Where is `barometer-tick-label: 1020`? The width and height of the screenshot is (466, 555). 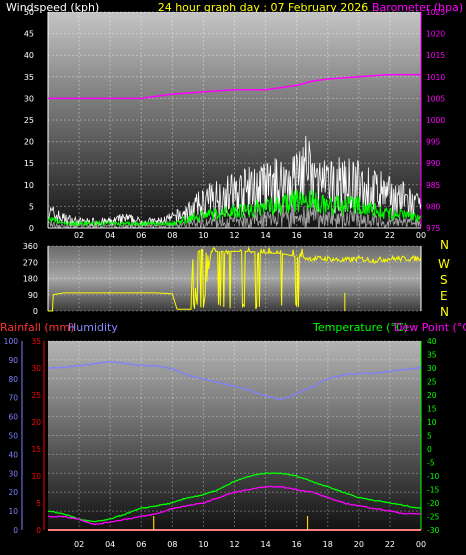 barometer-tick-label: 1020 is located at coordinates (435, 34).